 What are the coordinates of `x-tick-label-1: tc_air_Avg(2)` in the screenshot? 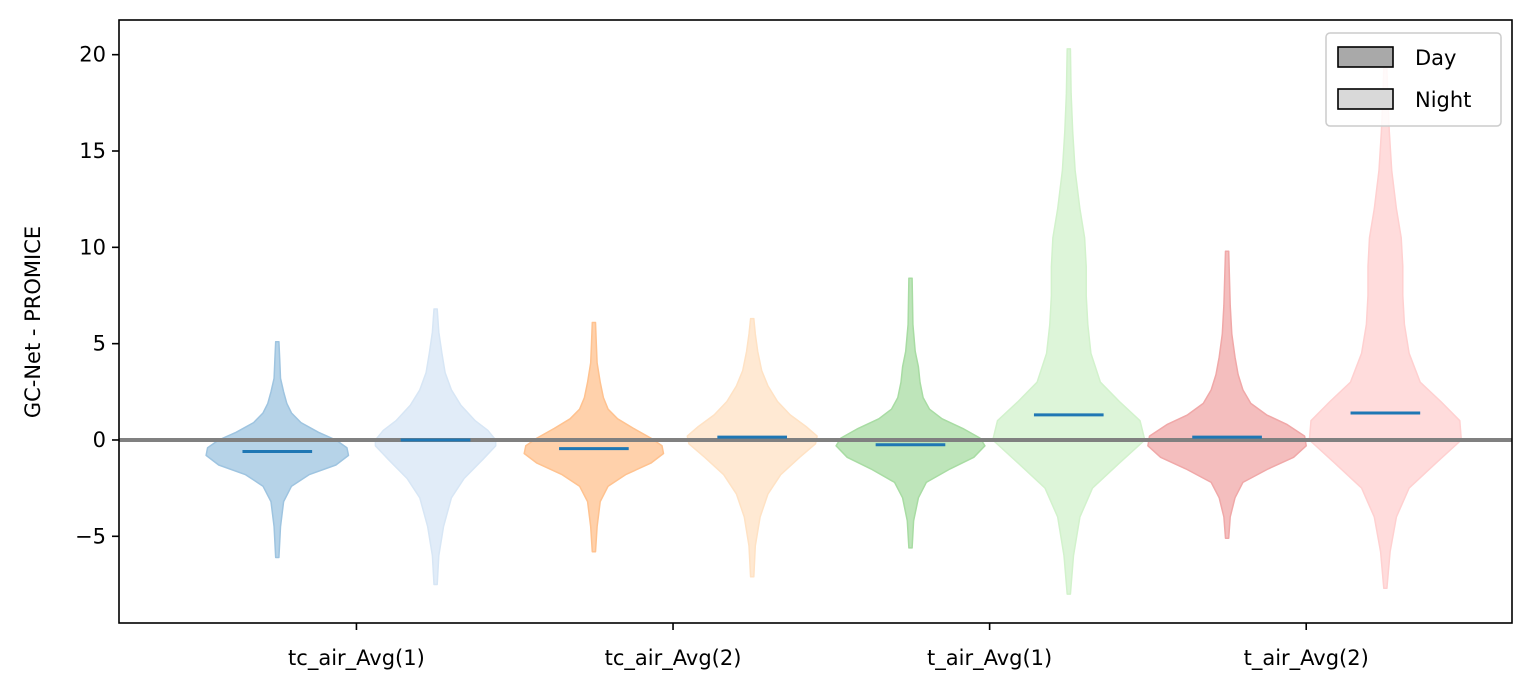 It's located at (673, 658).